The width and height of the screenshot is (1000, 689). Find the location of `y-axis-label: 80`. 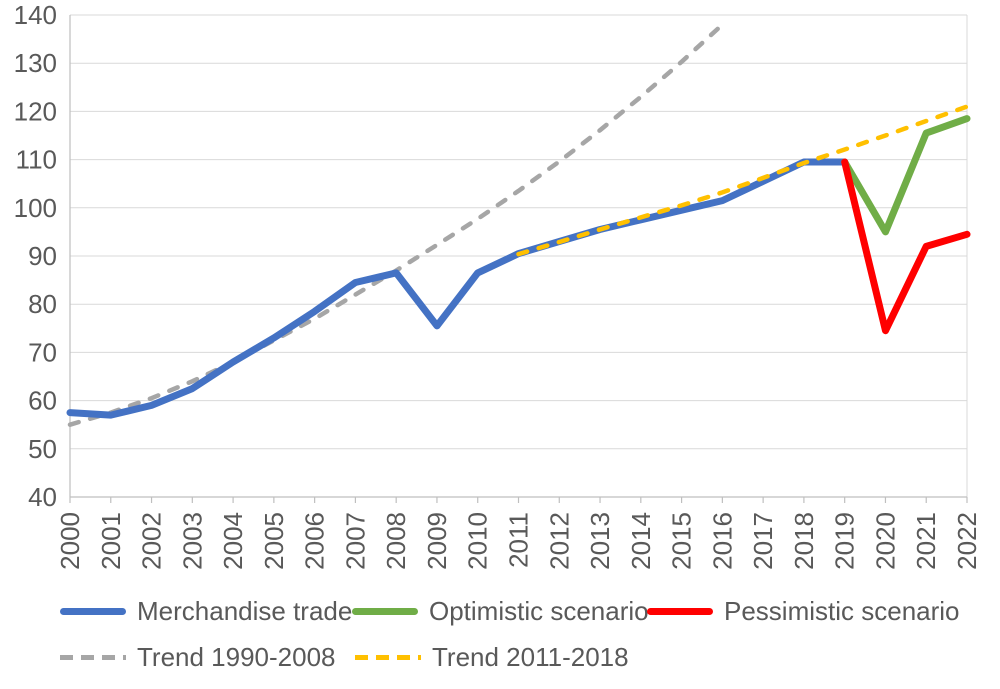

y-axis-label: 80 is located at coordinates (42, 304).